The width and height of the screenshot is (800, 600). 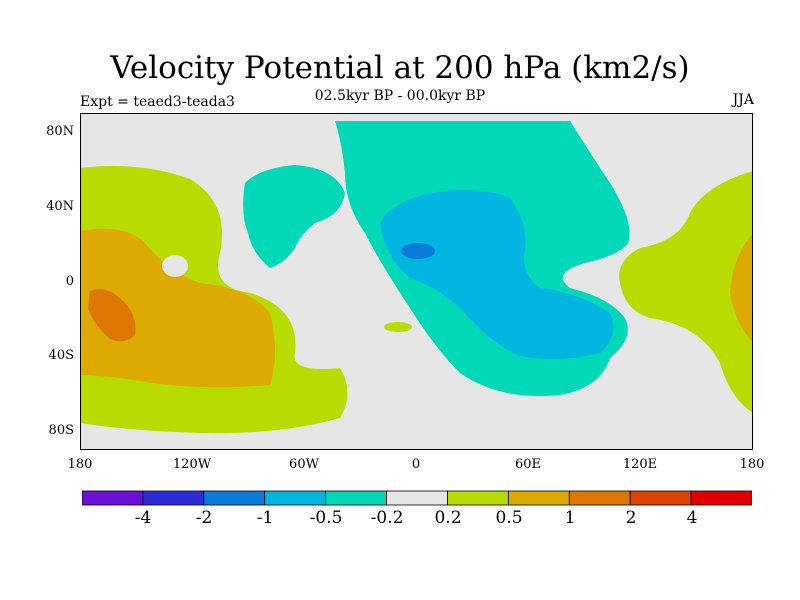 What do you see at coordinates (61, 355) in the screenshot?
I see `lat-label-40s: 40S` at bounding box center [61, 355].